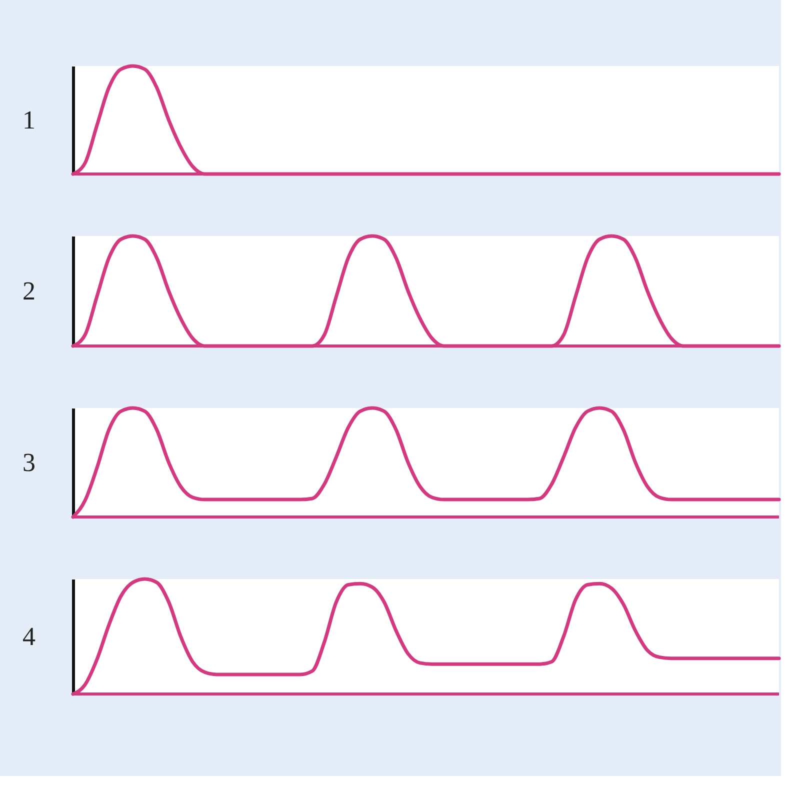 The height and width of the screenshot is (807, 786). What do you see at coordinates (29, 636) in the screenshot?
I see `y-axis-title: 4` at bounding box center [29, 636].